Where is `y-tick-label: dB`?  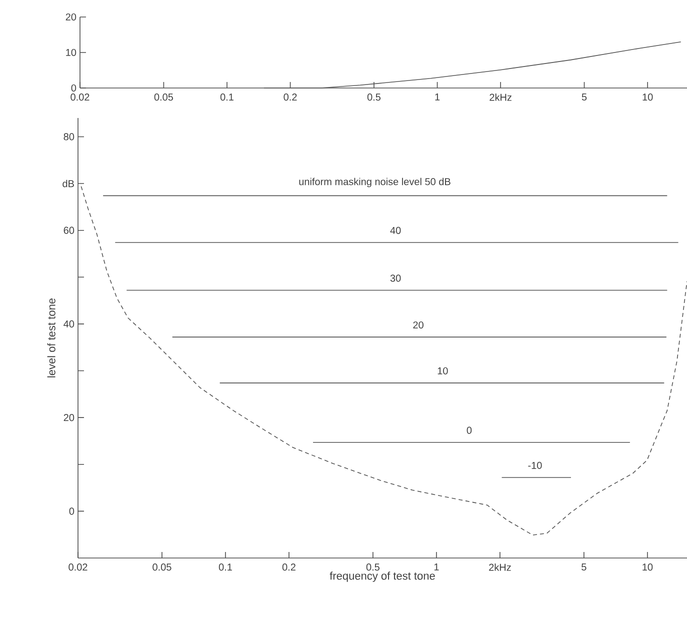 y-tick-label: dB is located at coordinates (68, 184).